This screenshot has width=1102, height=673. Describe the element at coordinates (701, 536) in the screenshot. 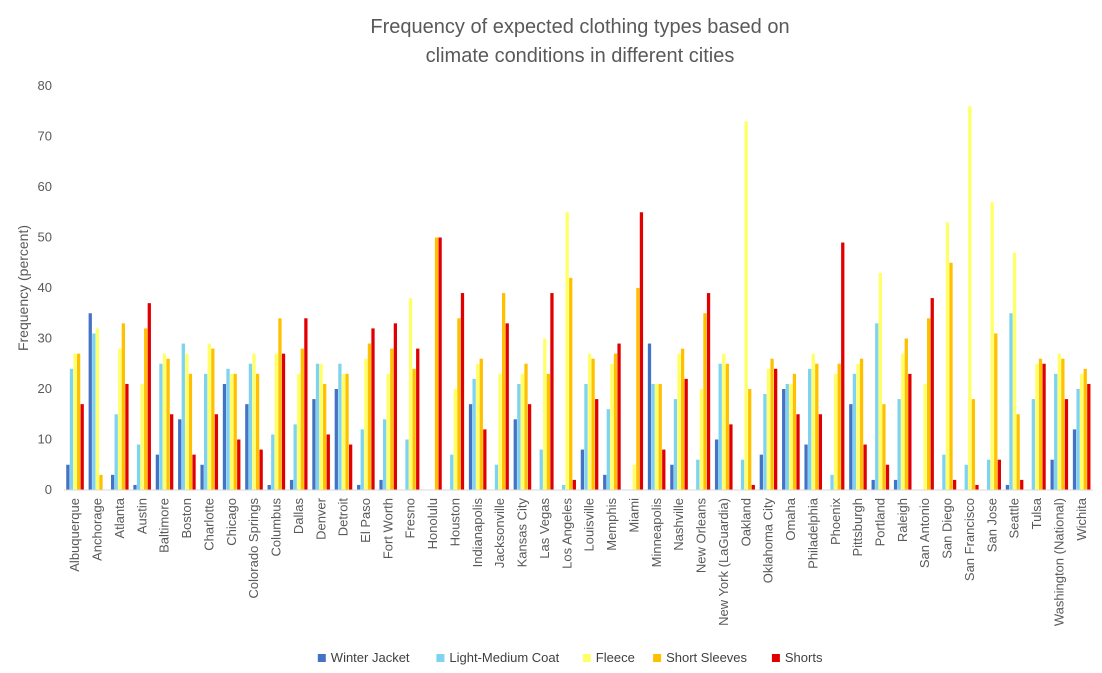

I see `x-tick-label: New Orleans` at that location.